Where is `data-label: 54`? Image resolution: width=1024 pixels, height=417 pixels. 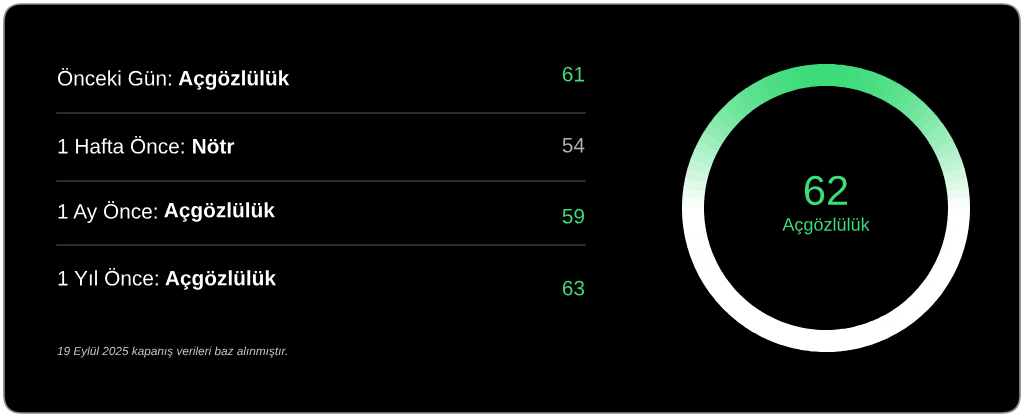
data-label: 54 is located at coordinates (573, 145).